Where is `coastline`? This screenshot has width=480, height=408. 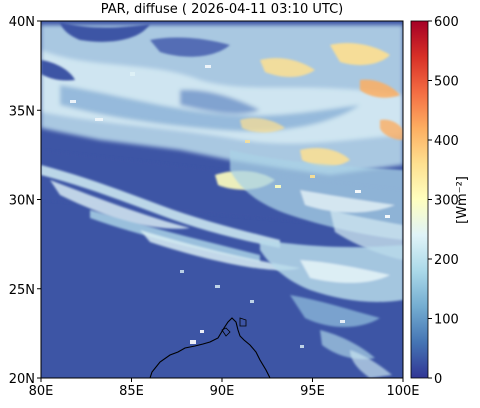 coastline is located at coordinates (210, 347).